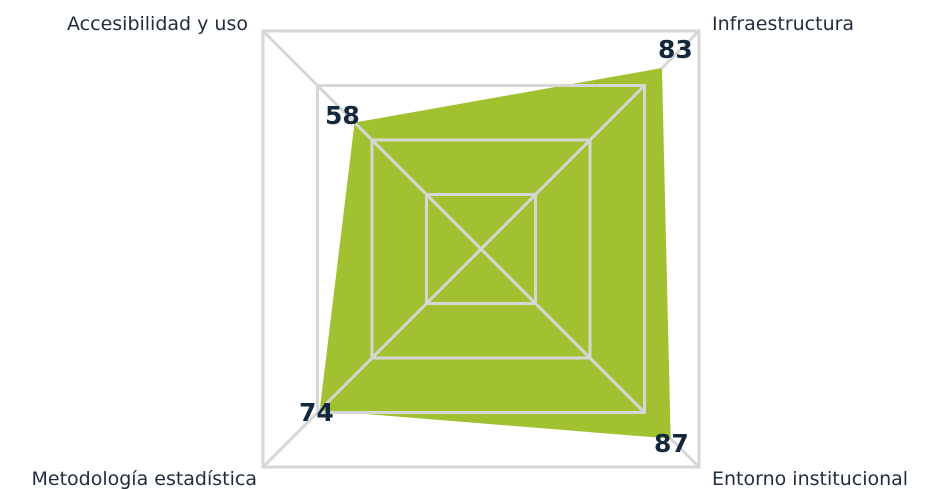 Image resolution: width=925 pixels, height=489 pixels. Describe the element at coordinates (671, 443) in the screenshot. I see `value-label-entorno: 87` at that location.